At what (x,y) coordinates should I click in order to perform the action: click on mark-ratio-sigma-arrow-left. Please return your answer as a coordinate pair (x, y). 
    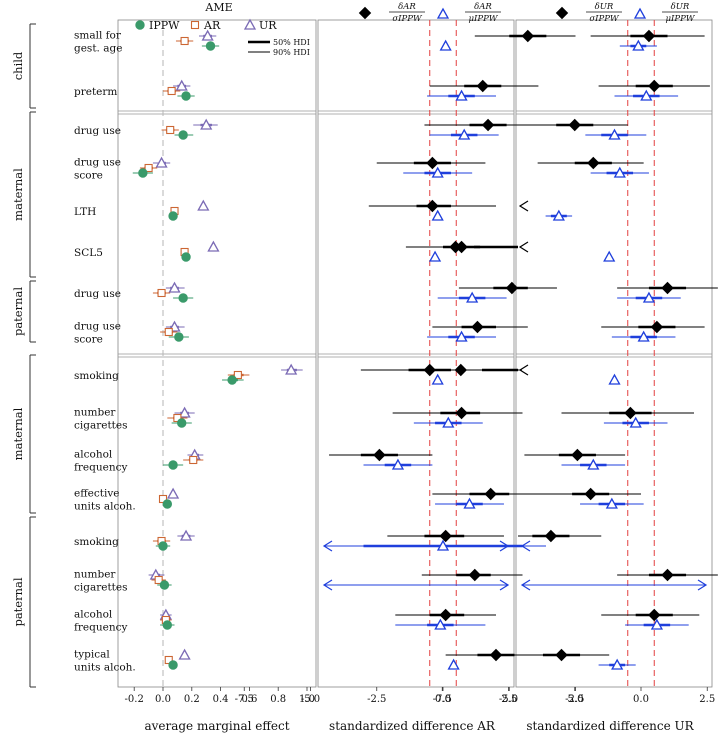
    Looking at the image, I should click on (523, 370).